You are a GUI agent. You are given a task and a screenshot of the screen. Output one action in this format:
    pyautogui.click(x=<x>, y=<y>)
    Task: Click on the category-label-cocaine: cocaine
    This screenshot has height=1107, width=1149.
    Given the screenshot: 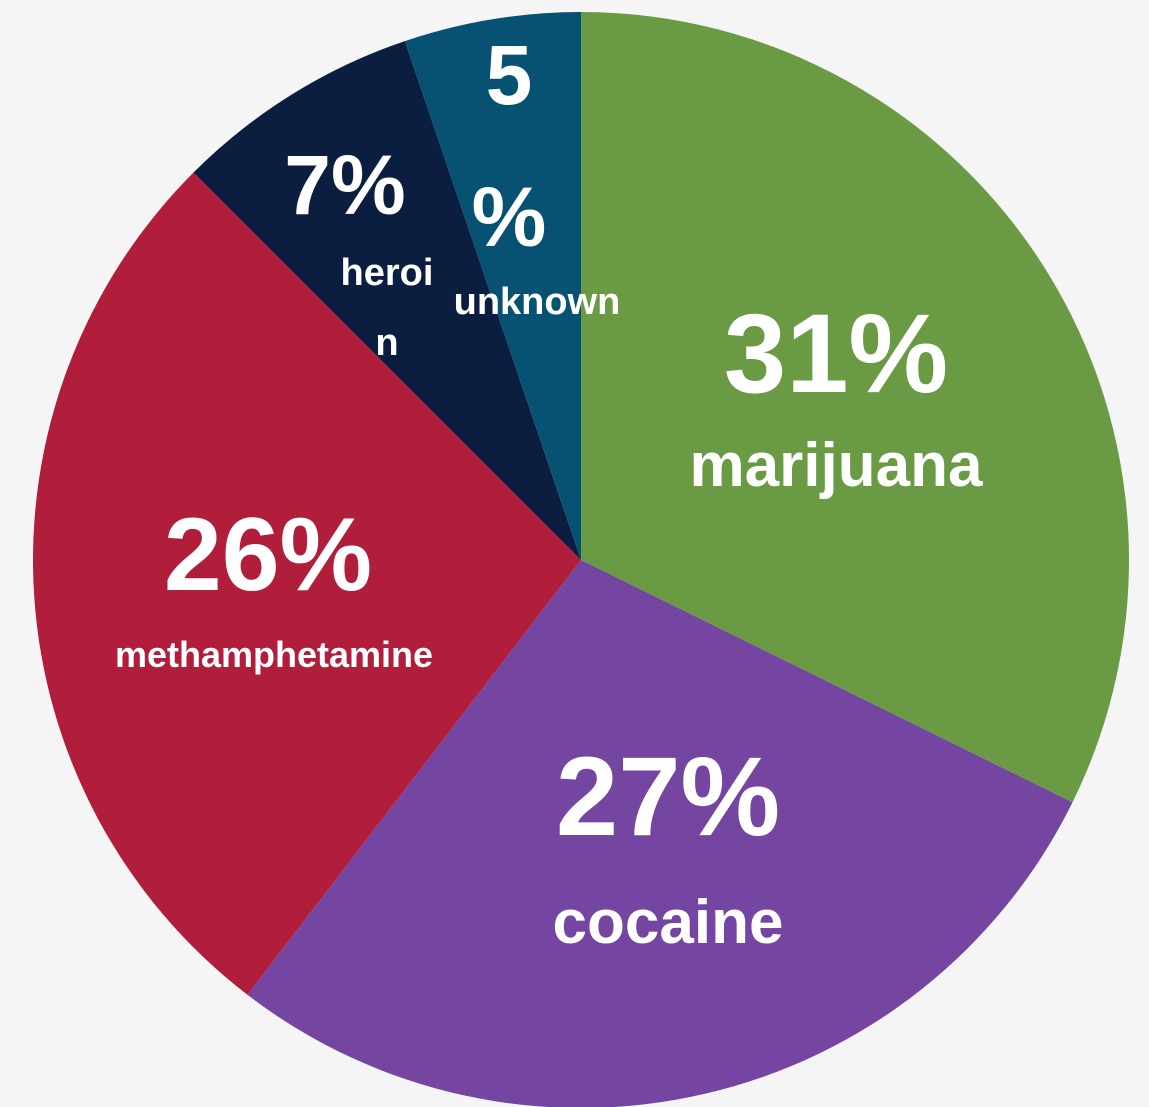 What is the action you would take?
    pyautogui.click(x=668, y=922)
    